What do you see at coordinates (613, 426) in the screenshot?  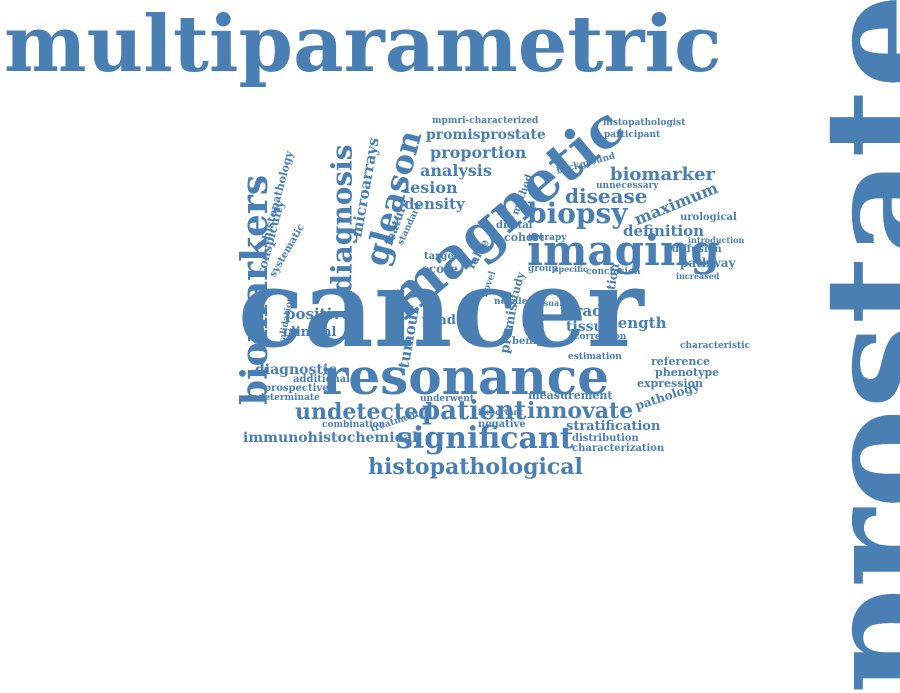 I see `word-stratification: stratification` at bounding box center [613, 426].